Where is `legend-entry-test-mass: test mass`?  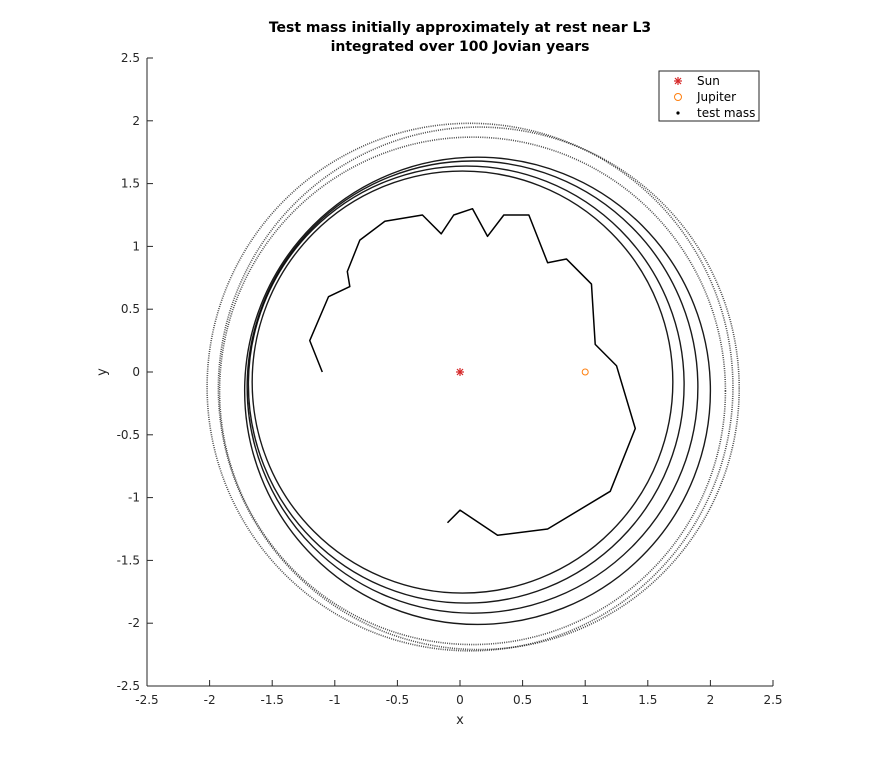 legend-entry-test-mass: test mass is located at coordinates (715, 113).